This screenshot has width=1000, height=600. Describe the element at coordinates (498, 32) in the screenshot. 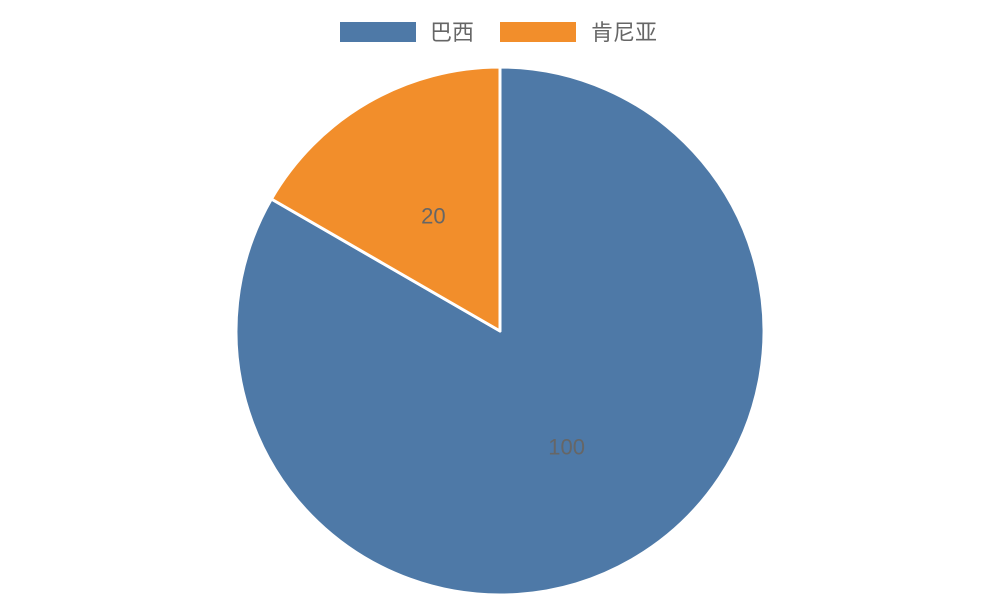

I see `legend: 巴西 肯尼亚` at that location.